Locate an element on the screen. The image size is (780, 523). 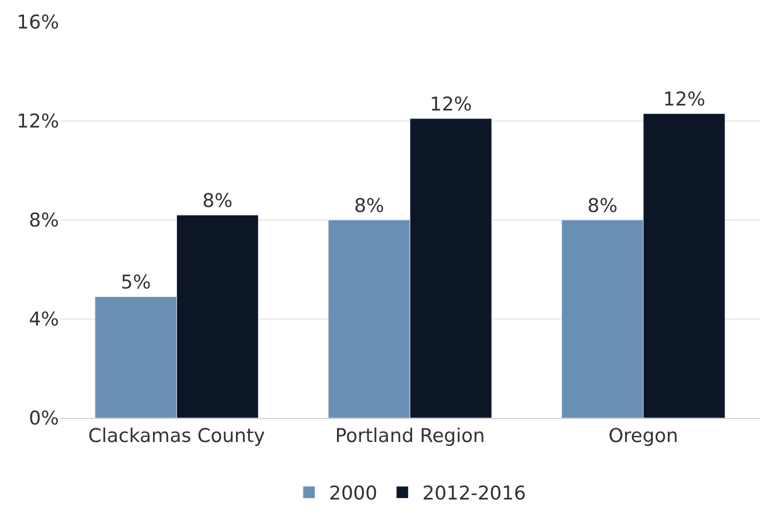
legend-label: 2012-2016 is located at coordinates (474, 493).